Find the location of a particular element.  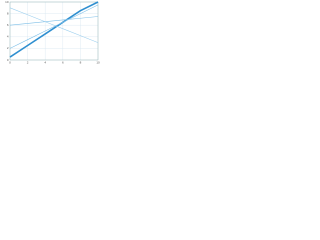

x-tick-label: 2 is located at coordinates (28, 62).